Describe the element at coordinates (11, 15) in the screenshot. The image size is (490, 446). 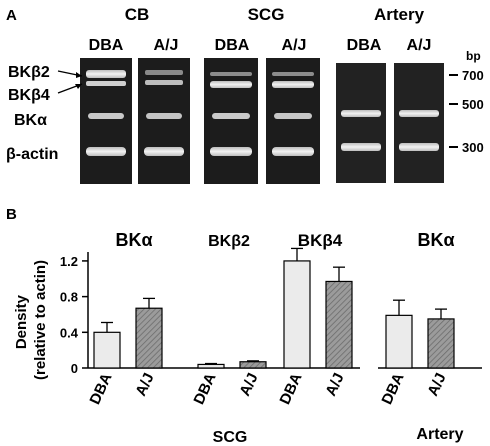
I see `panel-a-letter: A` at that location.